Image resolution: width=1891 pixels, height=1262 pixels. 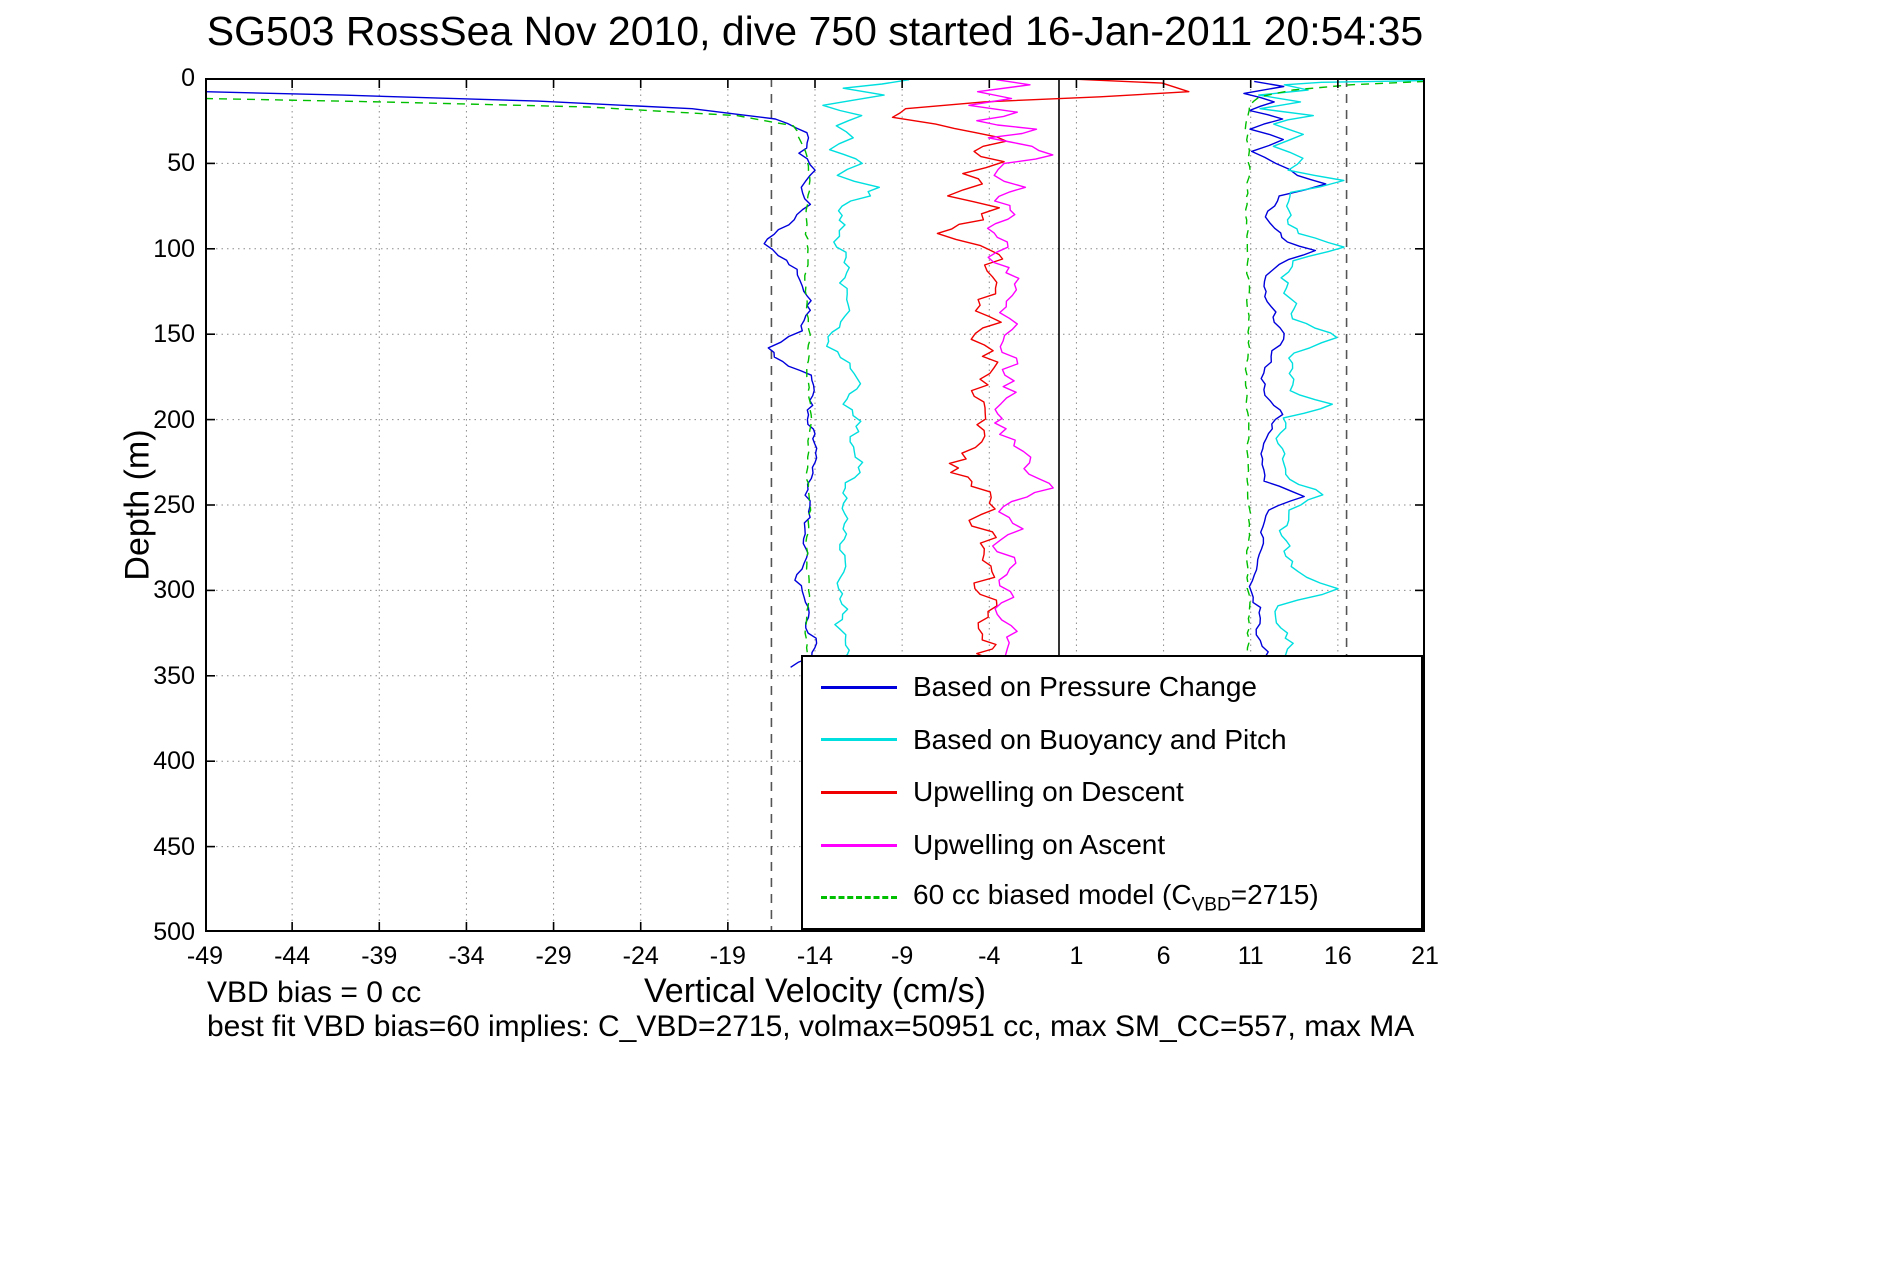 What do you see at coordinates (1076, 956) in the screenshot?
I see `x-tick-label: 1` at bounding box center [1076, 956].